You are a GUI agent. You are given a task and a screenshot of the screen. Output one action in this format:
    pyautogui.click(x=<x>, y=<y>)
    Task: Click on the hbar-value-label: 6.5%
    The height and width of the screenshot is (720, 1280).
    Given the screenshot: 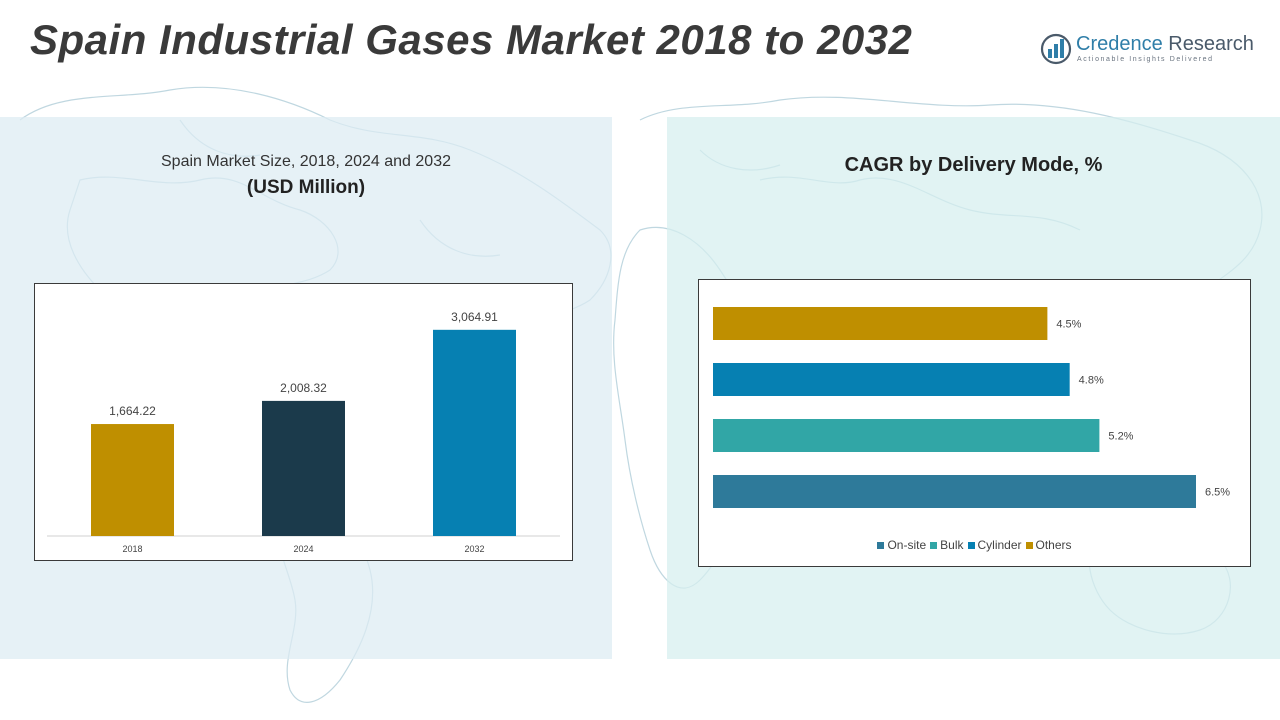 What is the action you would take?
    pyautogui.click(x=1217, y=493)
    